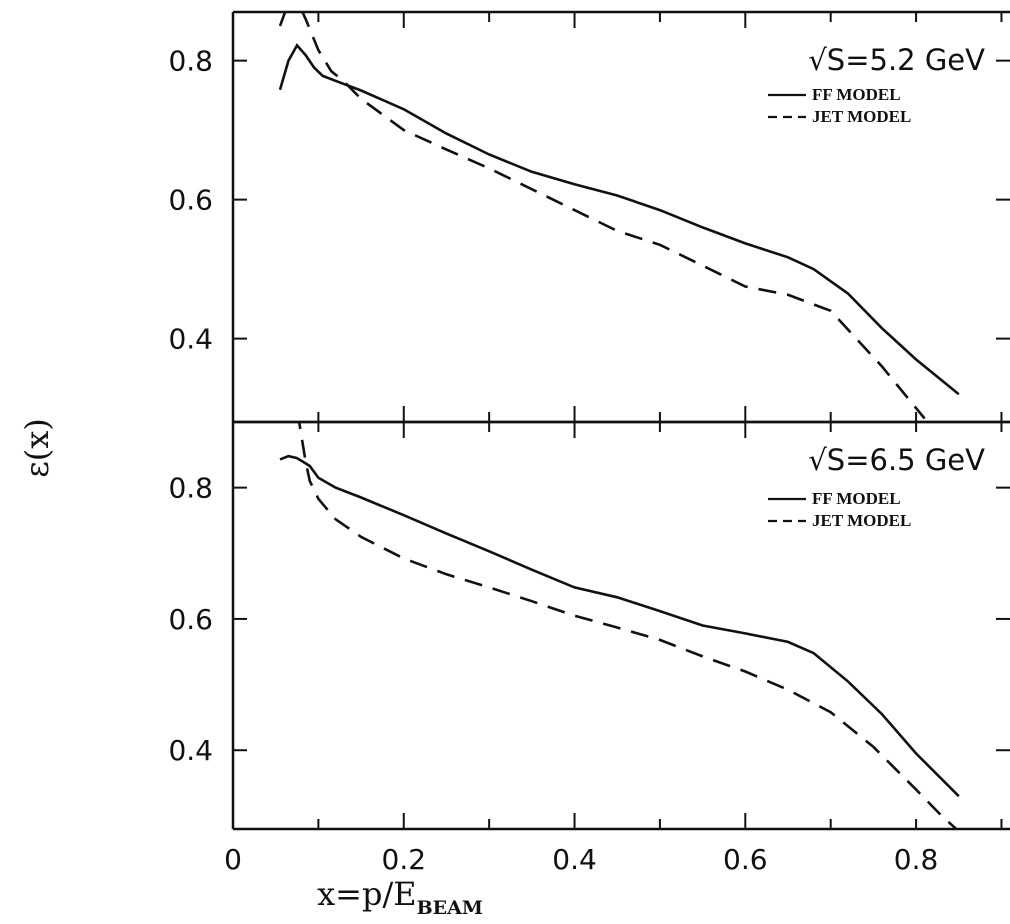 The height and width of the screenshot is (924, 1010). I want to click on x-tick-label: 0.2, so click(404, 859).